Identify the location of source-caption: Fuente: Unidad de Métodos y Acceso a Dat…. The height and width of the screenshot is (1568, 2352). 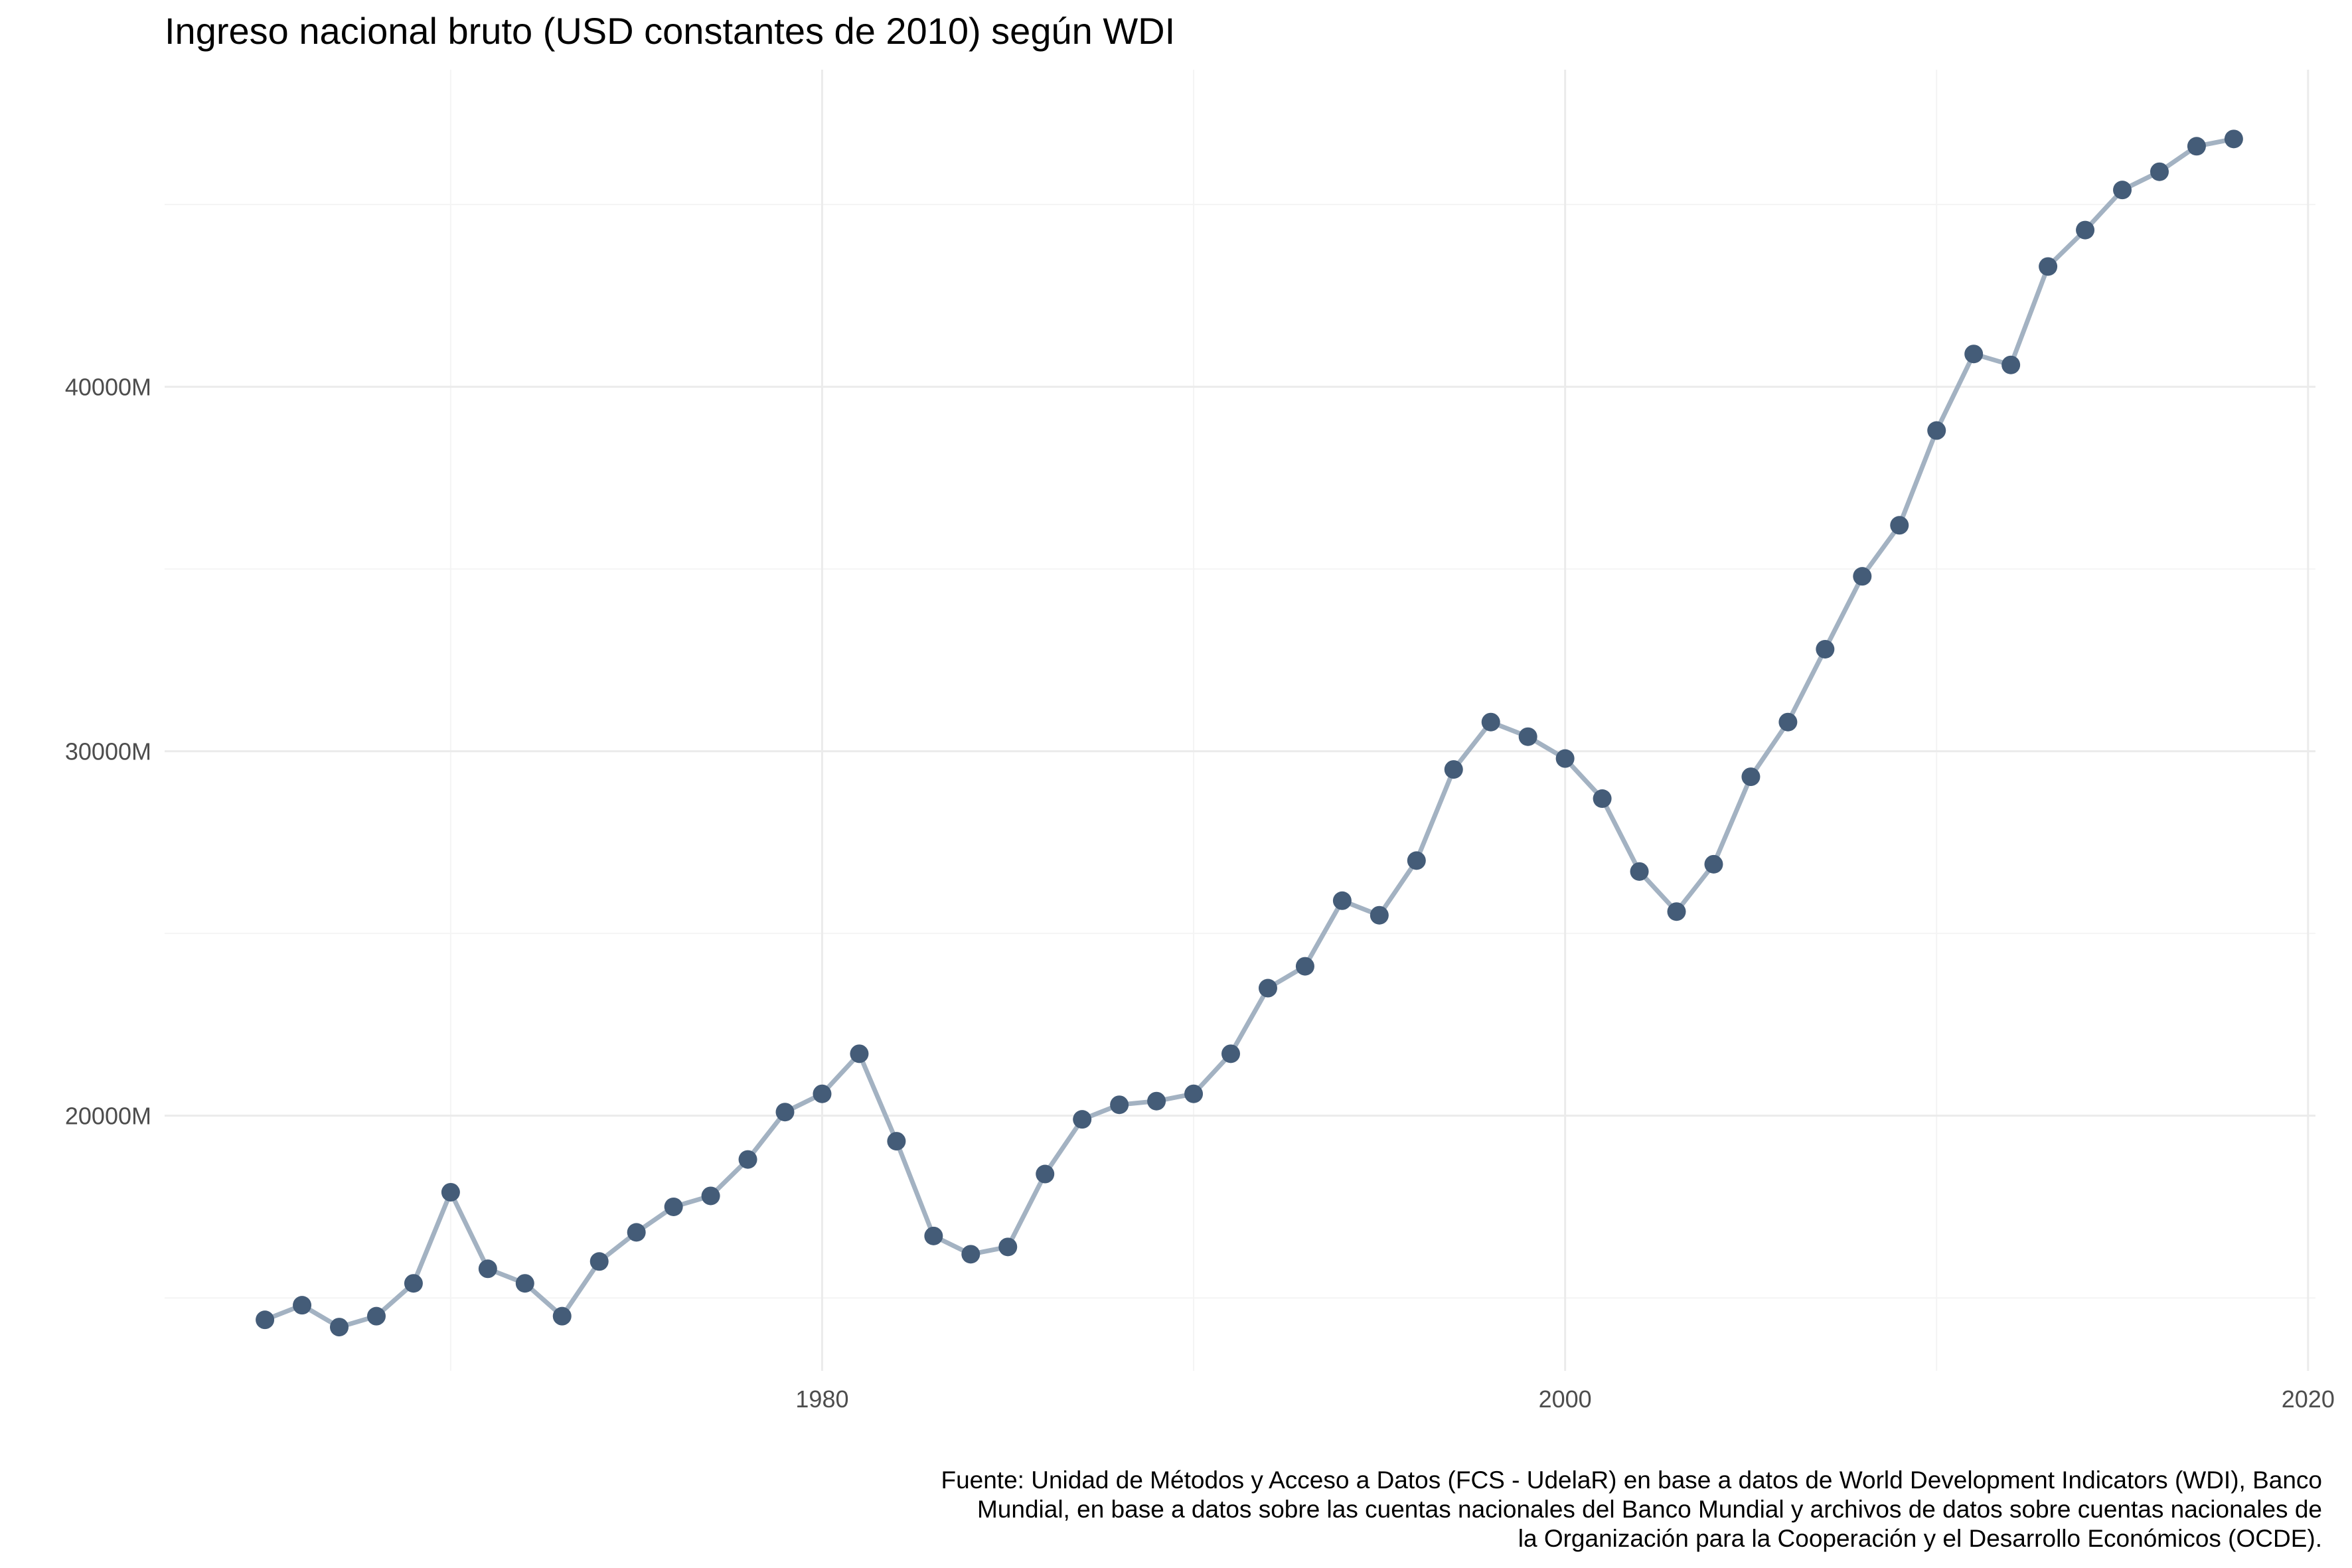
(1526, 1510).